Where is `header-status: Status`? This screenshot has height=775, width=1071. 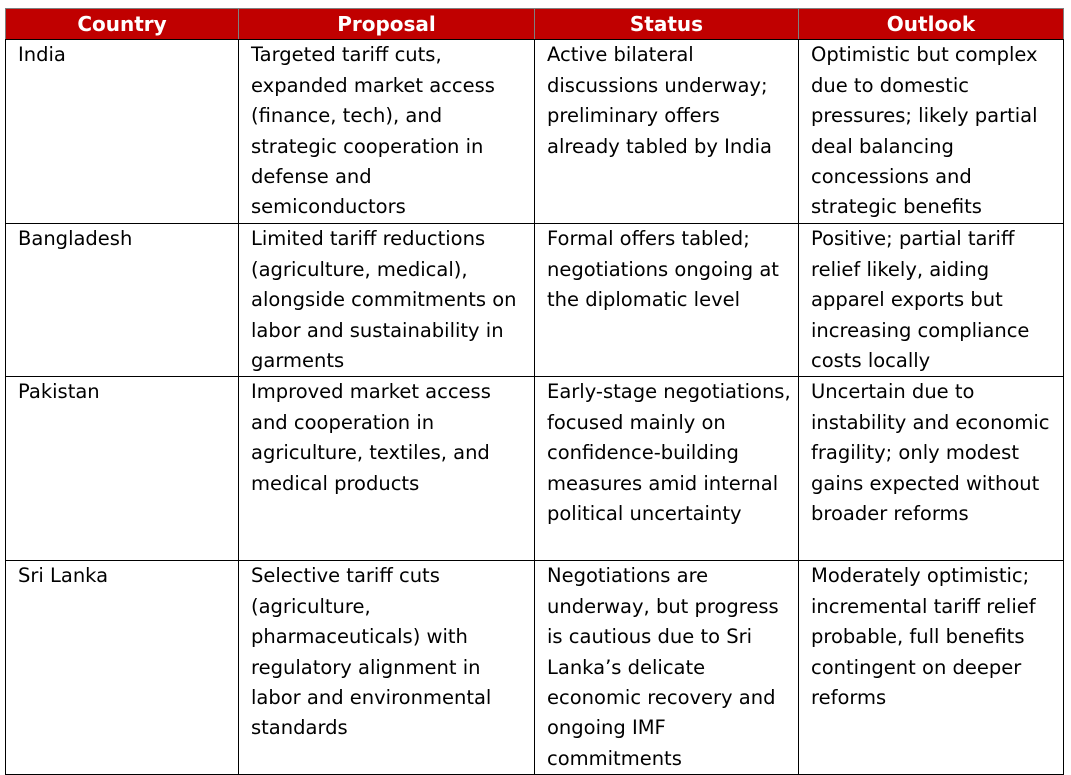 header-status: Status is located at coordinates (666, 24).